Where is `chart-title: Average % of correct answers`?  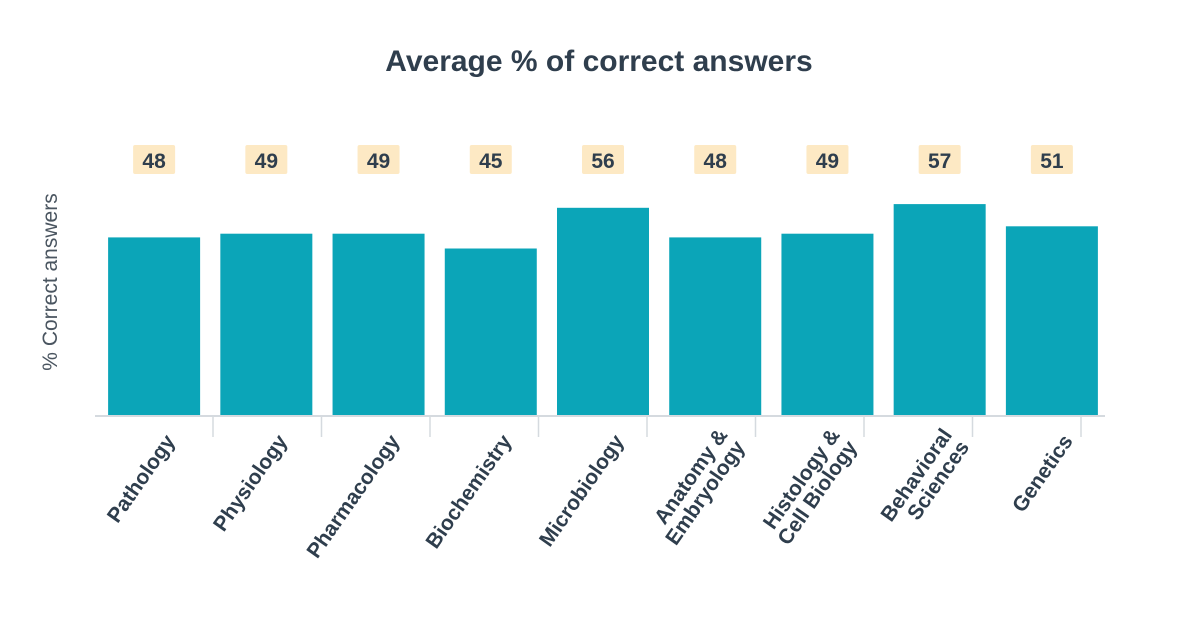 chart-title: Average % of correct answers is located at coordinates (598, 61).